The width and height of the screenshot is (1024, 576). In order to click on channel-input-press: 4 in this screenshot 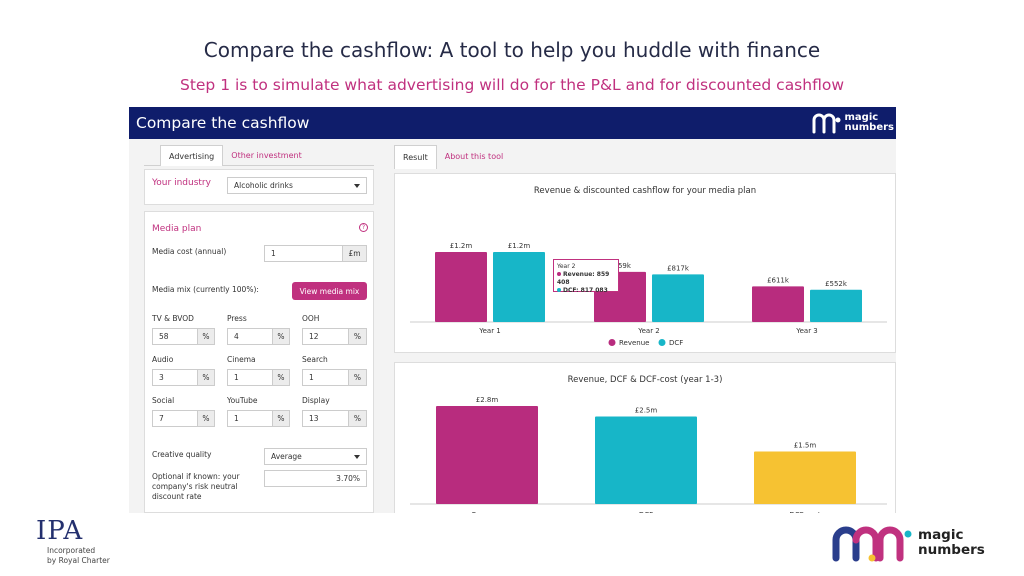, I will do `click(250, 336)`.